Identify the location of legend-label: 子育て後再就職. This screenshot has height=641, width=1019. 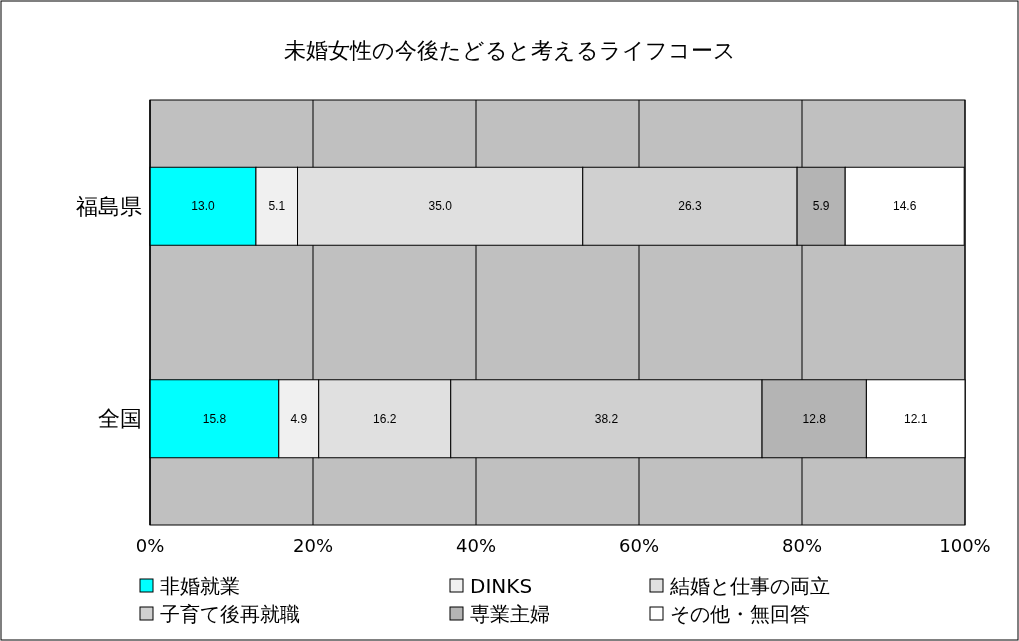
(230, 614).